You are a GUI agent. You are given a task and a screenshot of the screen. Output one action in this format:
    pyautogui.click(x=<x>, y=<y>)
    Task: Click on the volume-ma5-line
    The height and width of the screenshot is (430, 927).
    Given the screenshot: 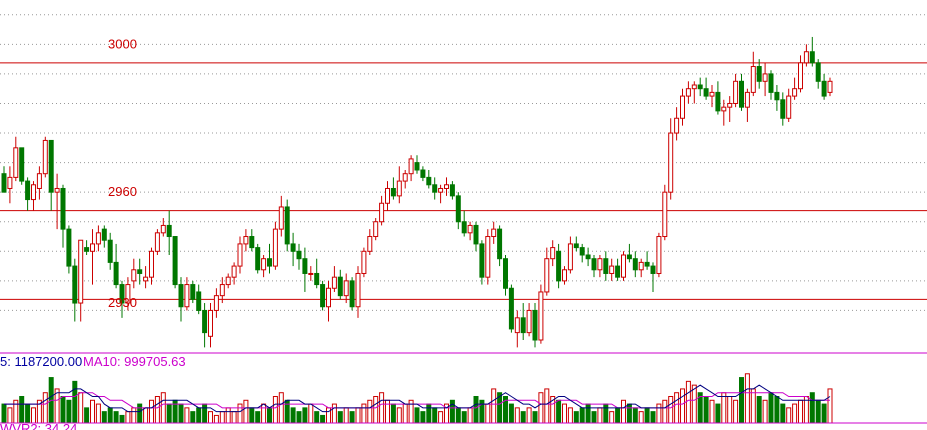 What is the action you would take?
    pyautogui.click(x=417, y=398)
    